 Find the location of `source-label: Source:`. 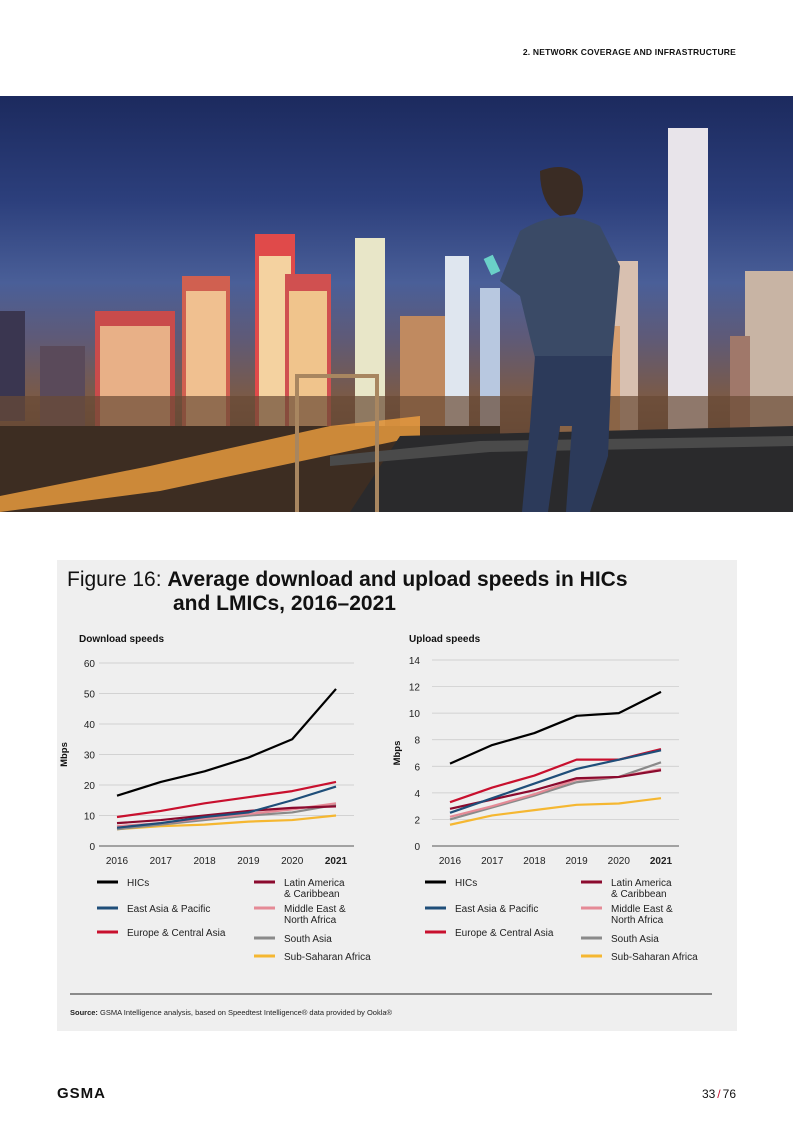

source-label: Source: is located at coordinates (84, 1012).